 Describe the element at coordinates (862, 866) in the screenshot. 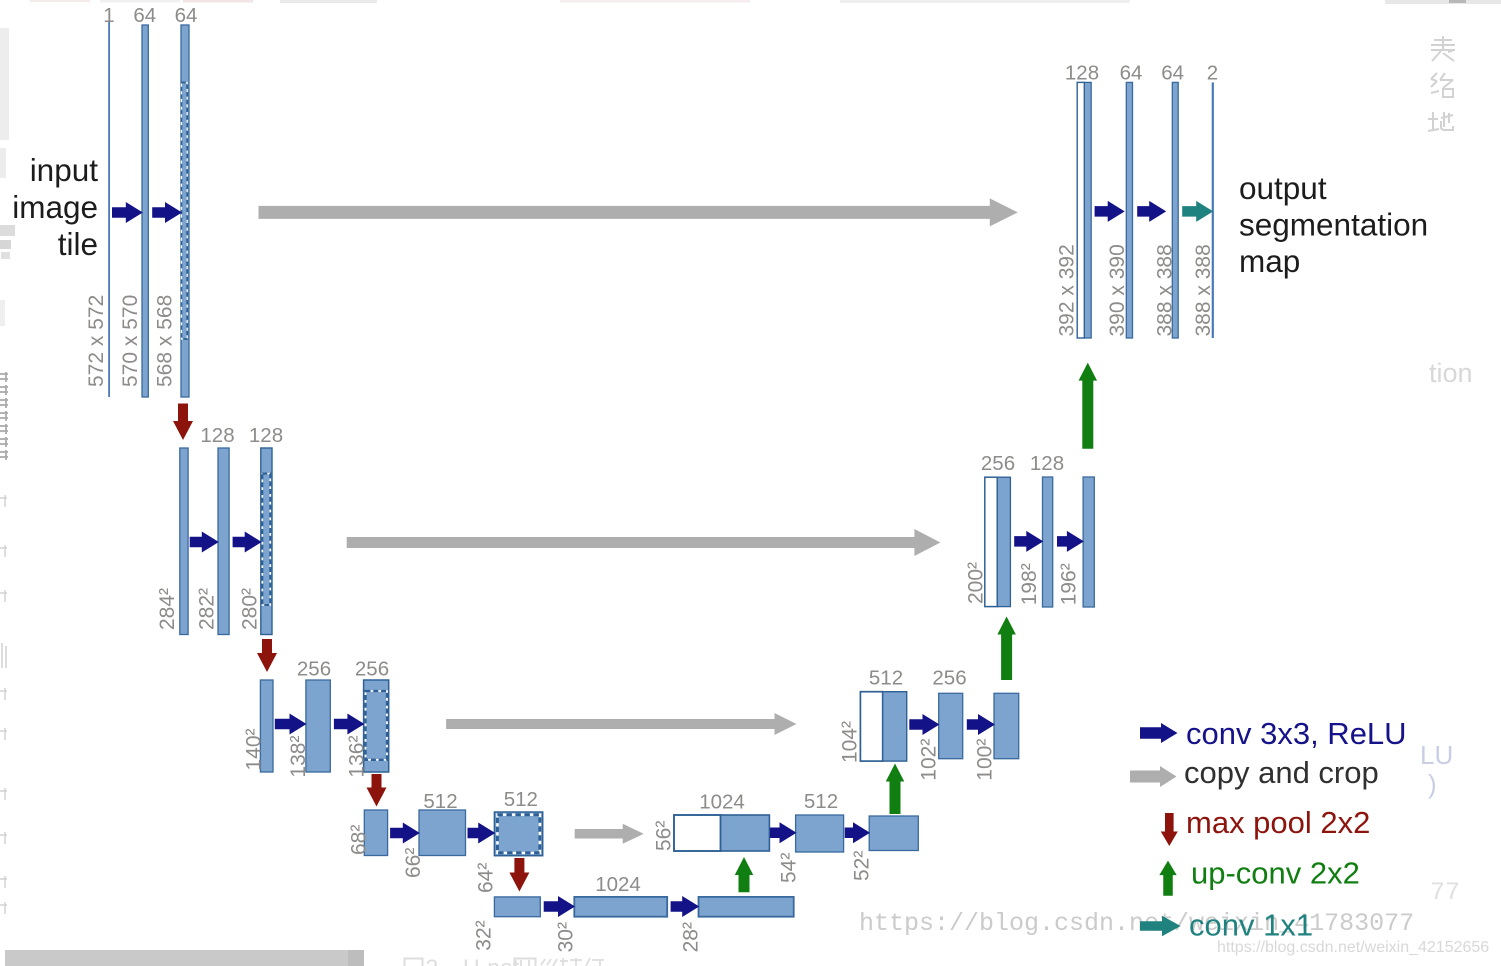

I see `svg-text: 52²` at that location.